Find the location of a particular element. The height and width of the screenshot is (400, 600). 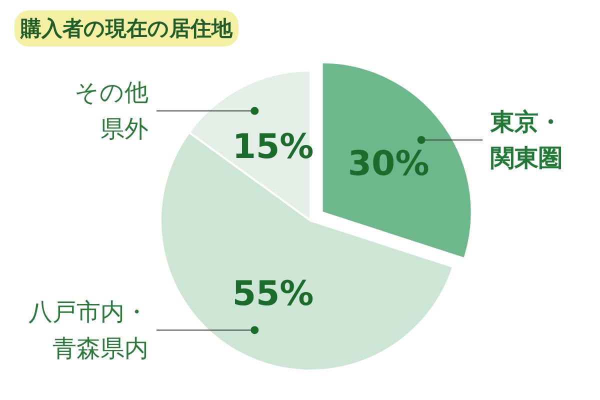

data-label: 30% is located at coordinates (389, 164).